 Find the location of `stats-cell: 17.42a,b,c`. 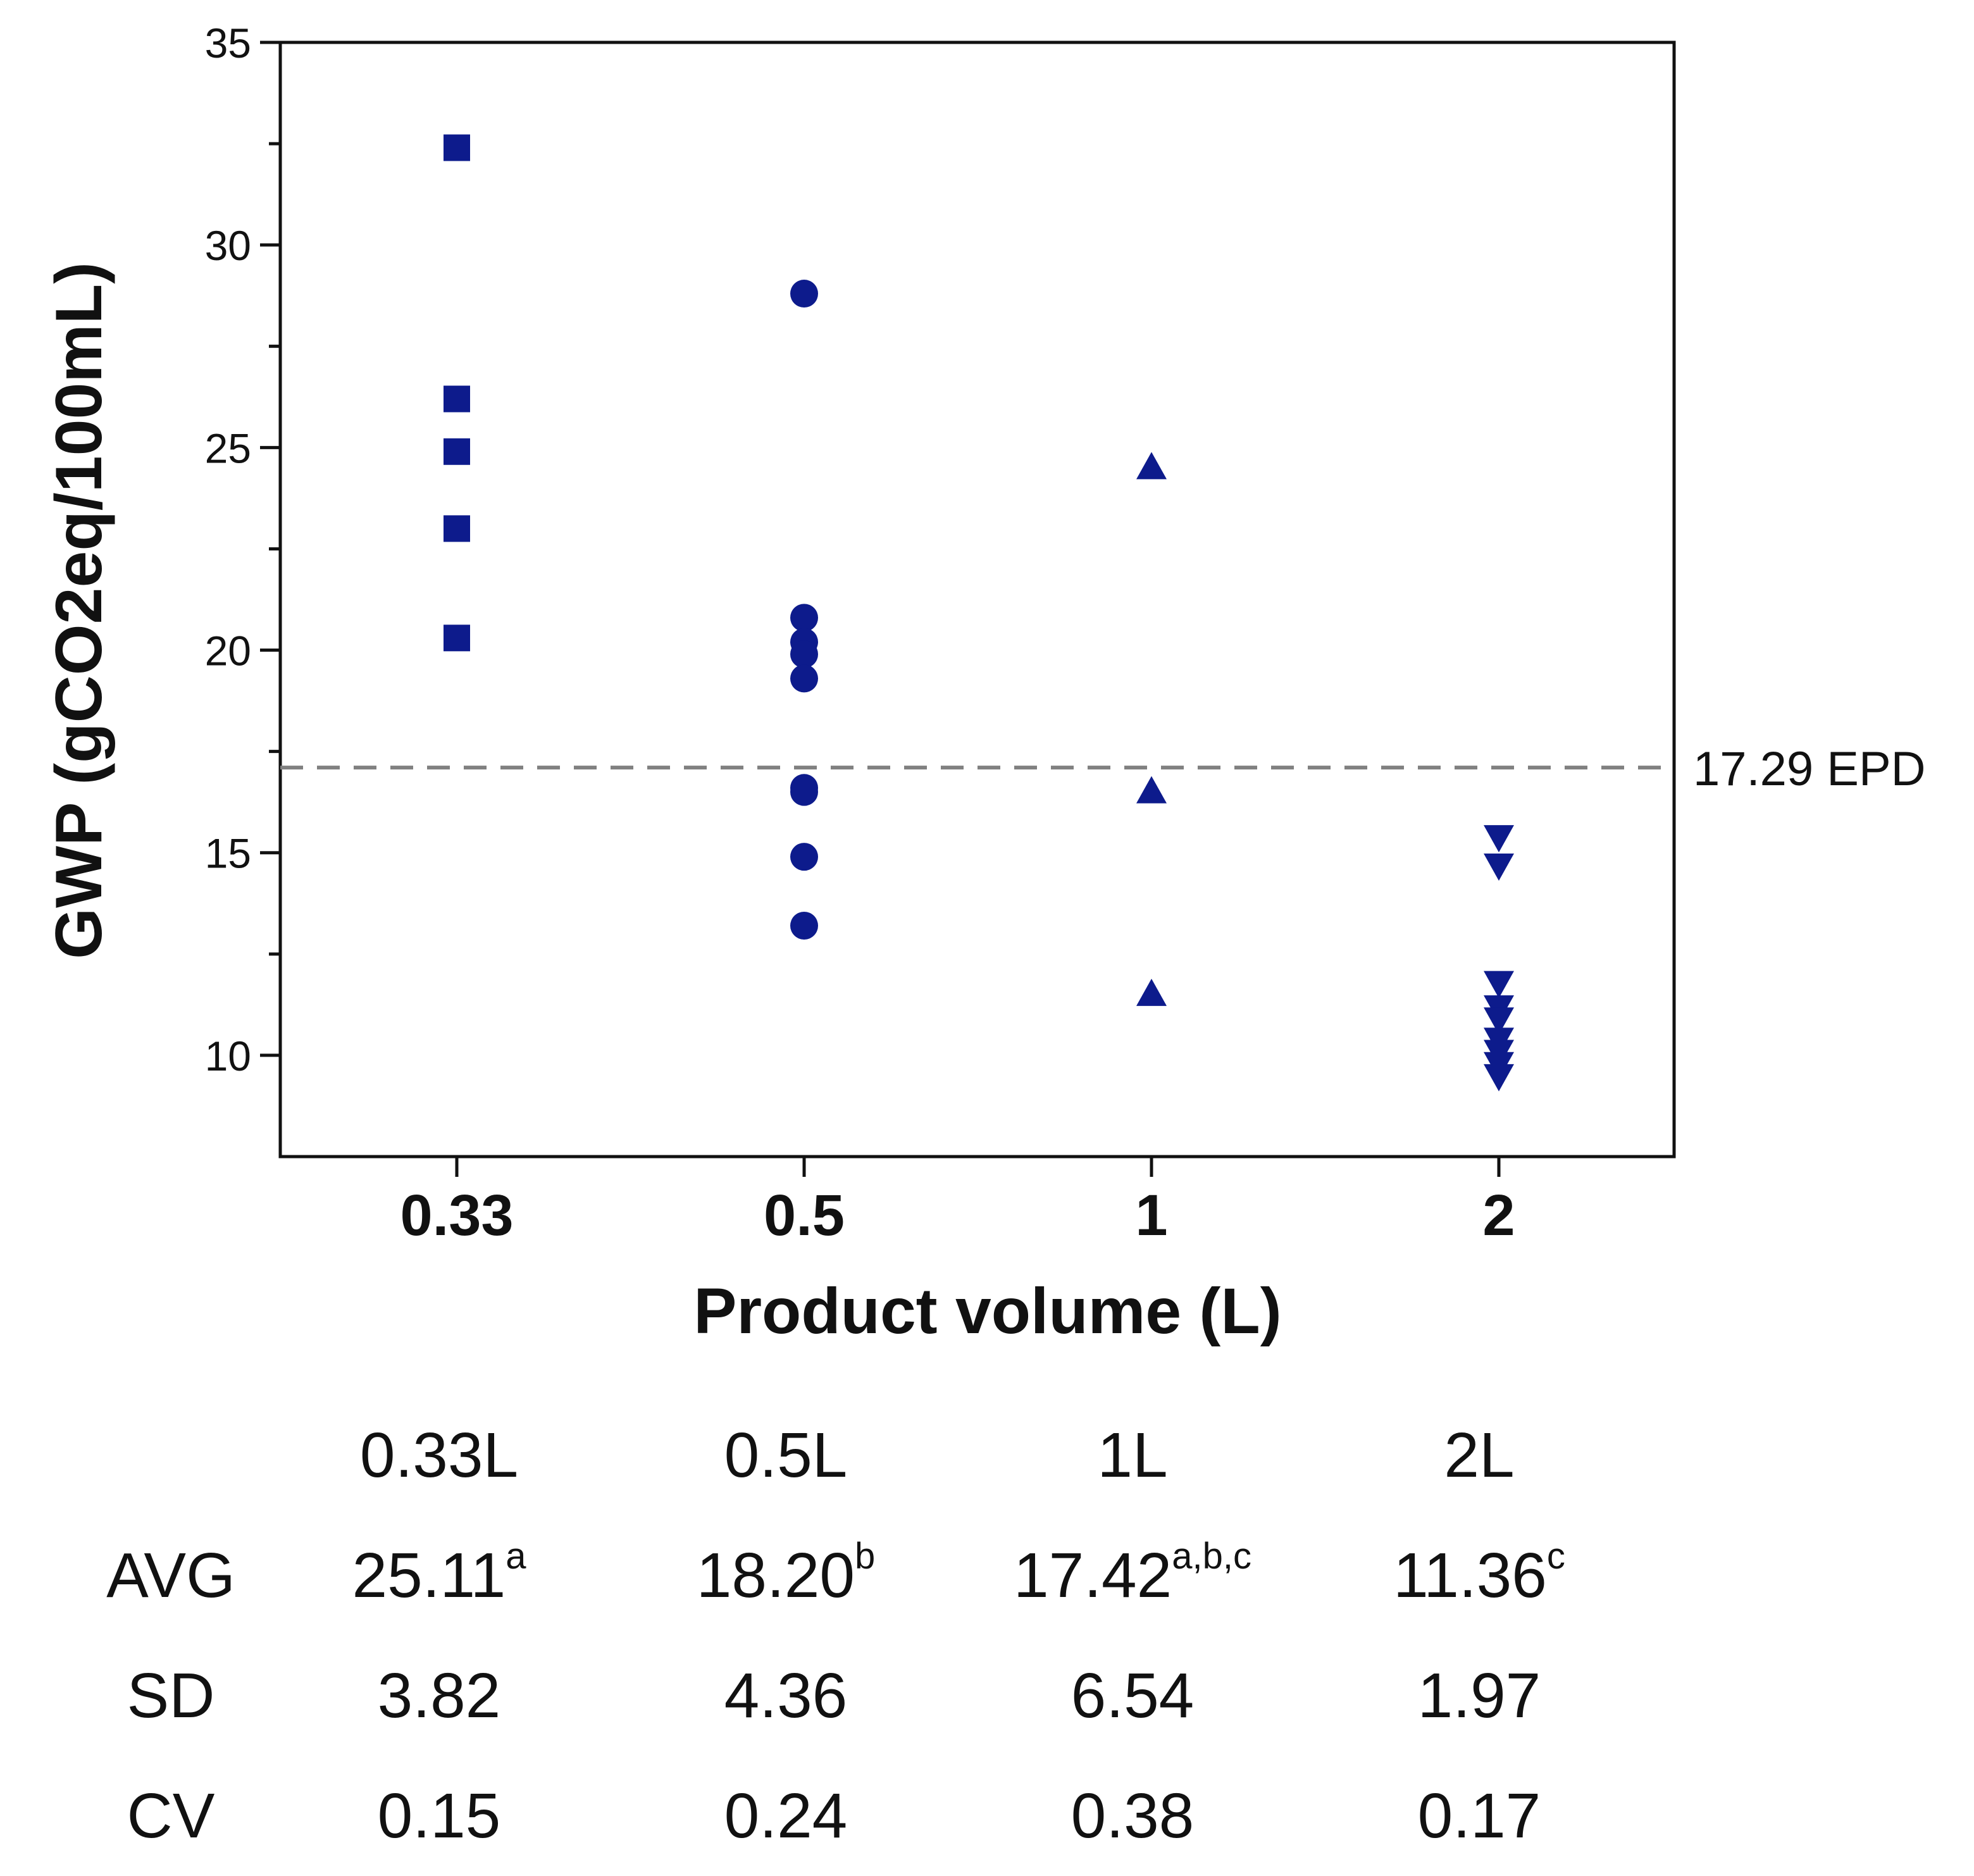

stats-cell: 17.42a,b,c is located at coordinates (1132, 1575).